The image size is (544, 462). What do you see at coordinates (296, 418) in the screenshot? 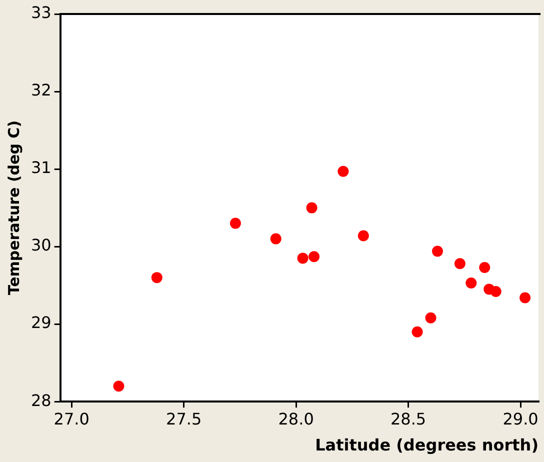
I see `x-tick-label: 28.0` at bounding box center [296, 418].